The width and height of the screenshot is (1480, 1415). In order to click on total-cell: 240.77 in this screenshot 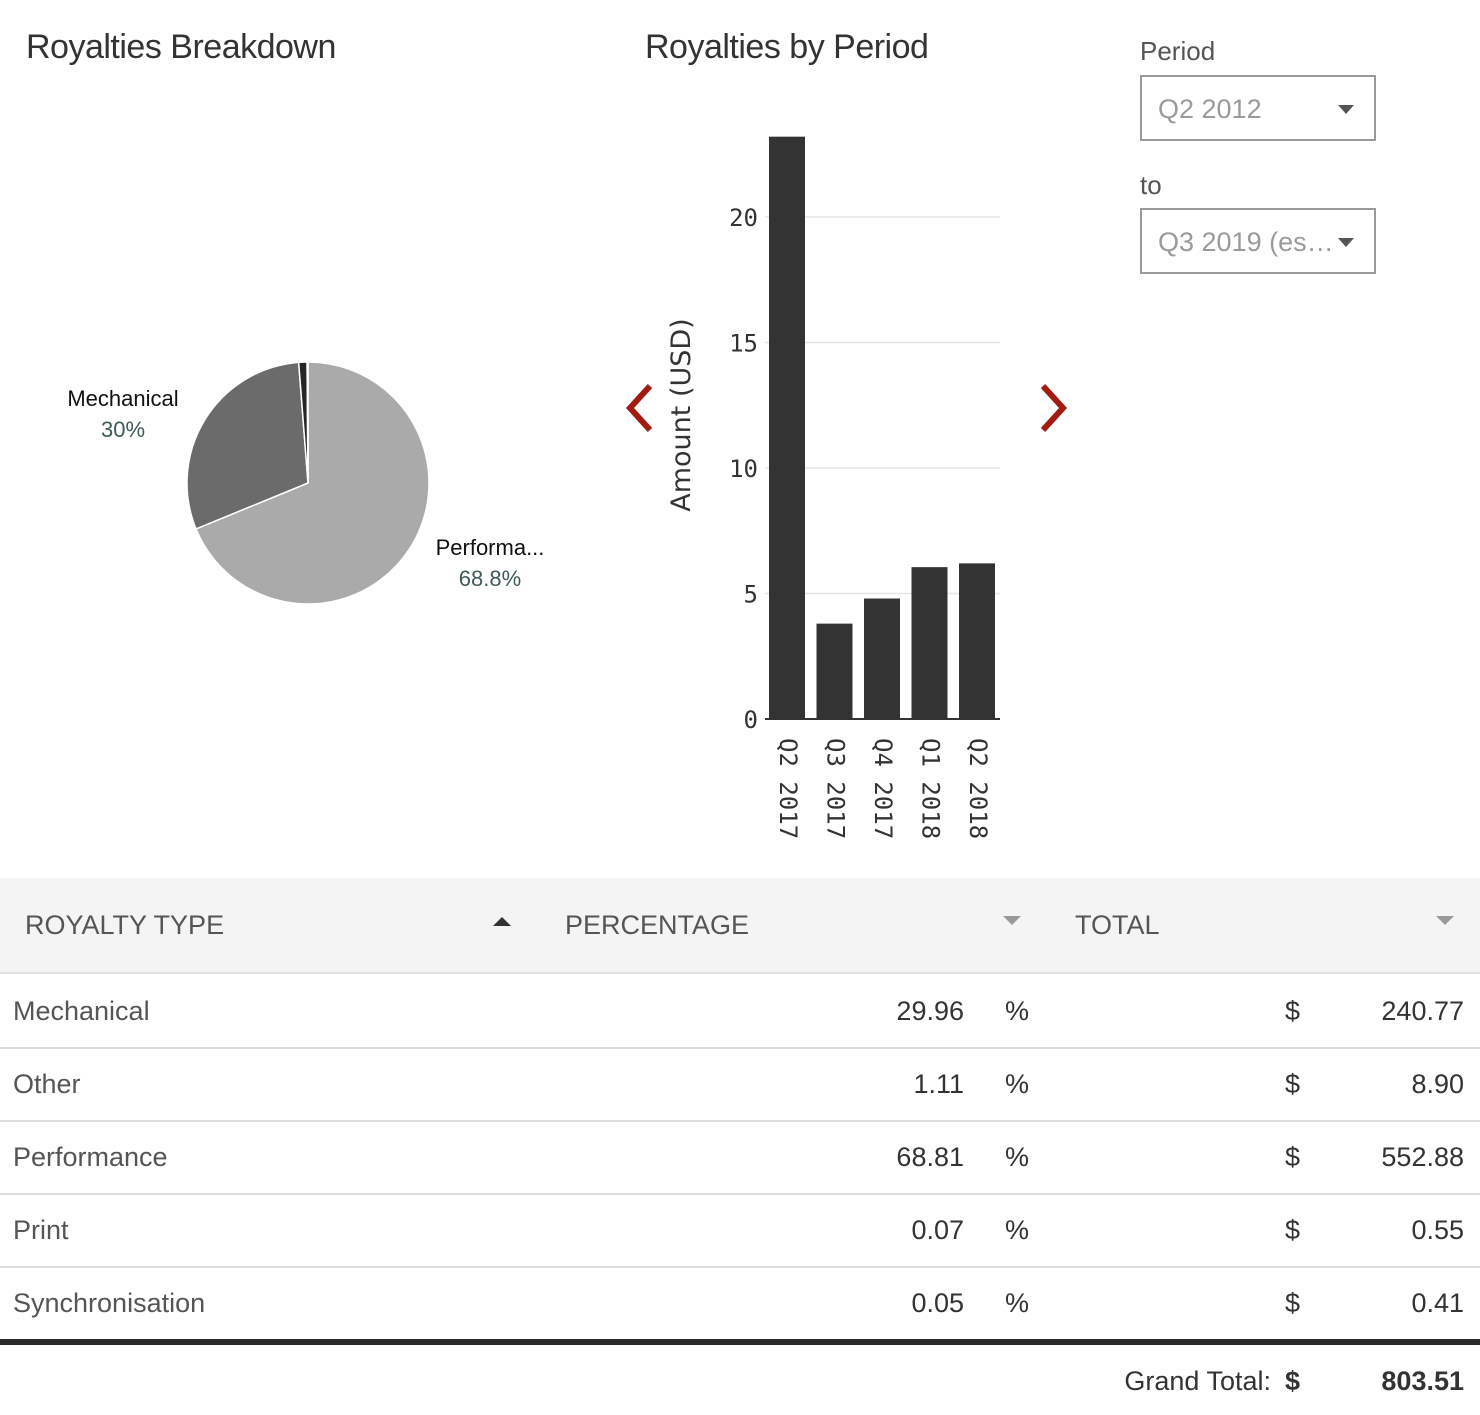, I will do `click(1422, 1011)`.